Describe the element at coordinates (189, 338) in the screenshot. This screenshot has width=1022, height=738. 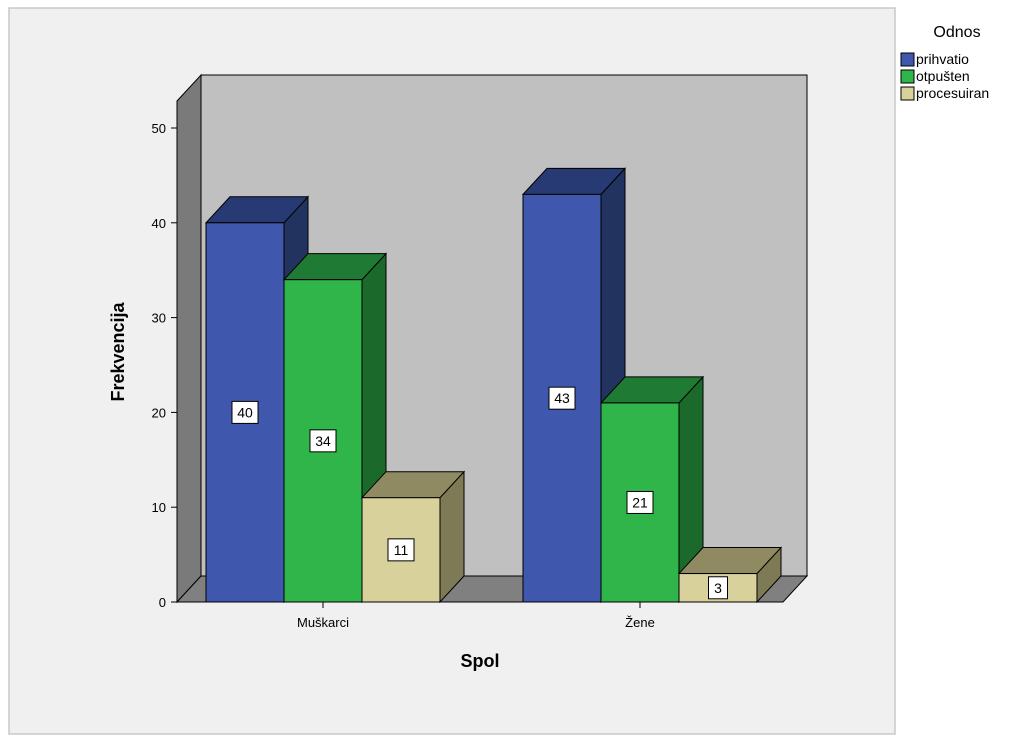
I see `side-wall` at that location.